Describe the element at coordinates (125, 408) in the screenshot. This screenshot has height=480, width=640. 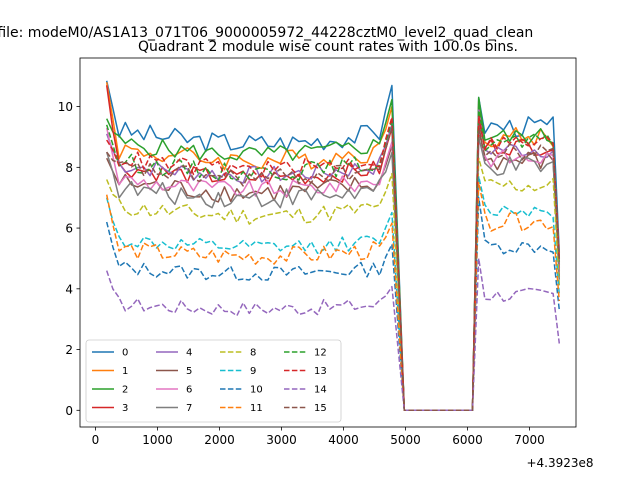
I see `legend-label-3: 3` at that location.